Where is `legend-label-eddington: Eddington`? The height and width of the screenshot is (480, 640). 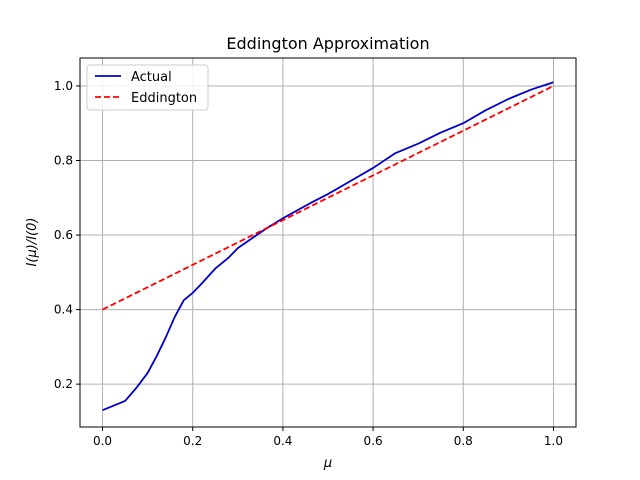
legend-label-eddington: Eddington is located at coordinates (164, 98).